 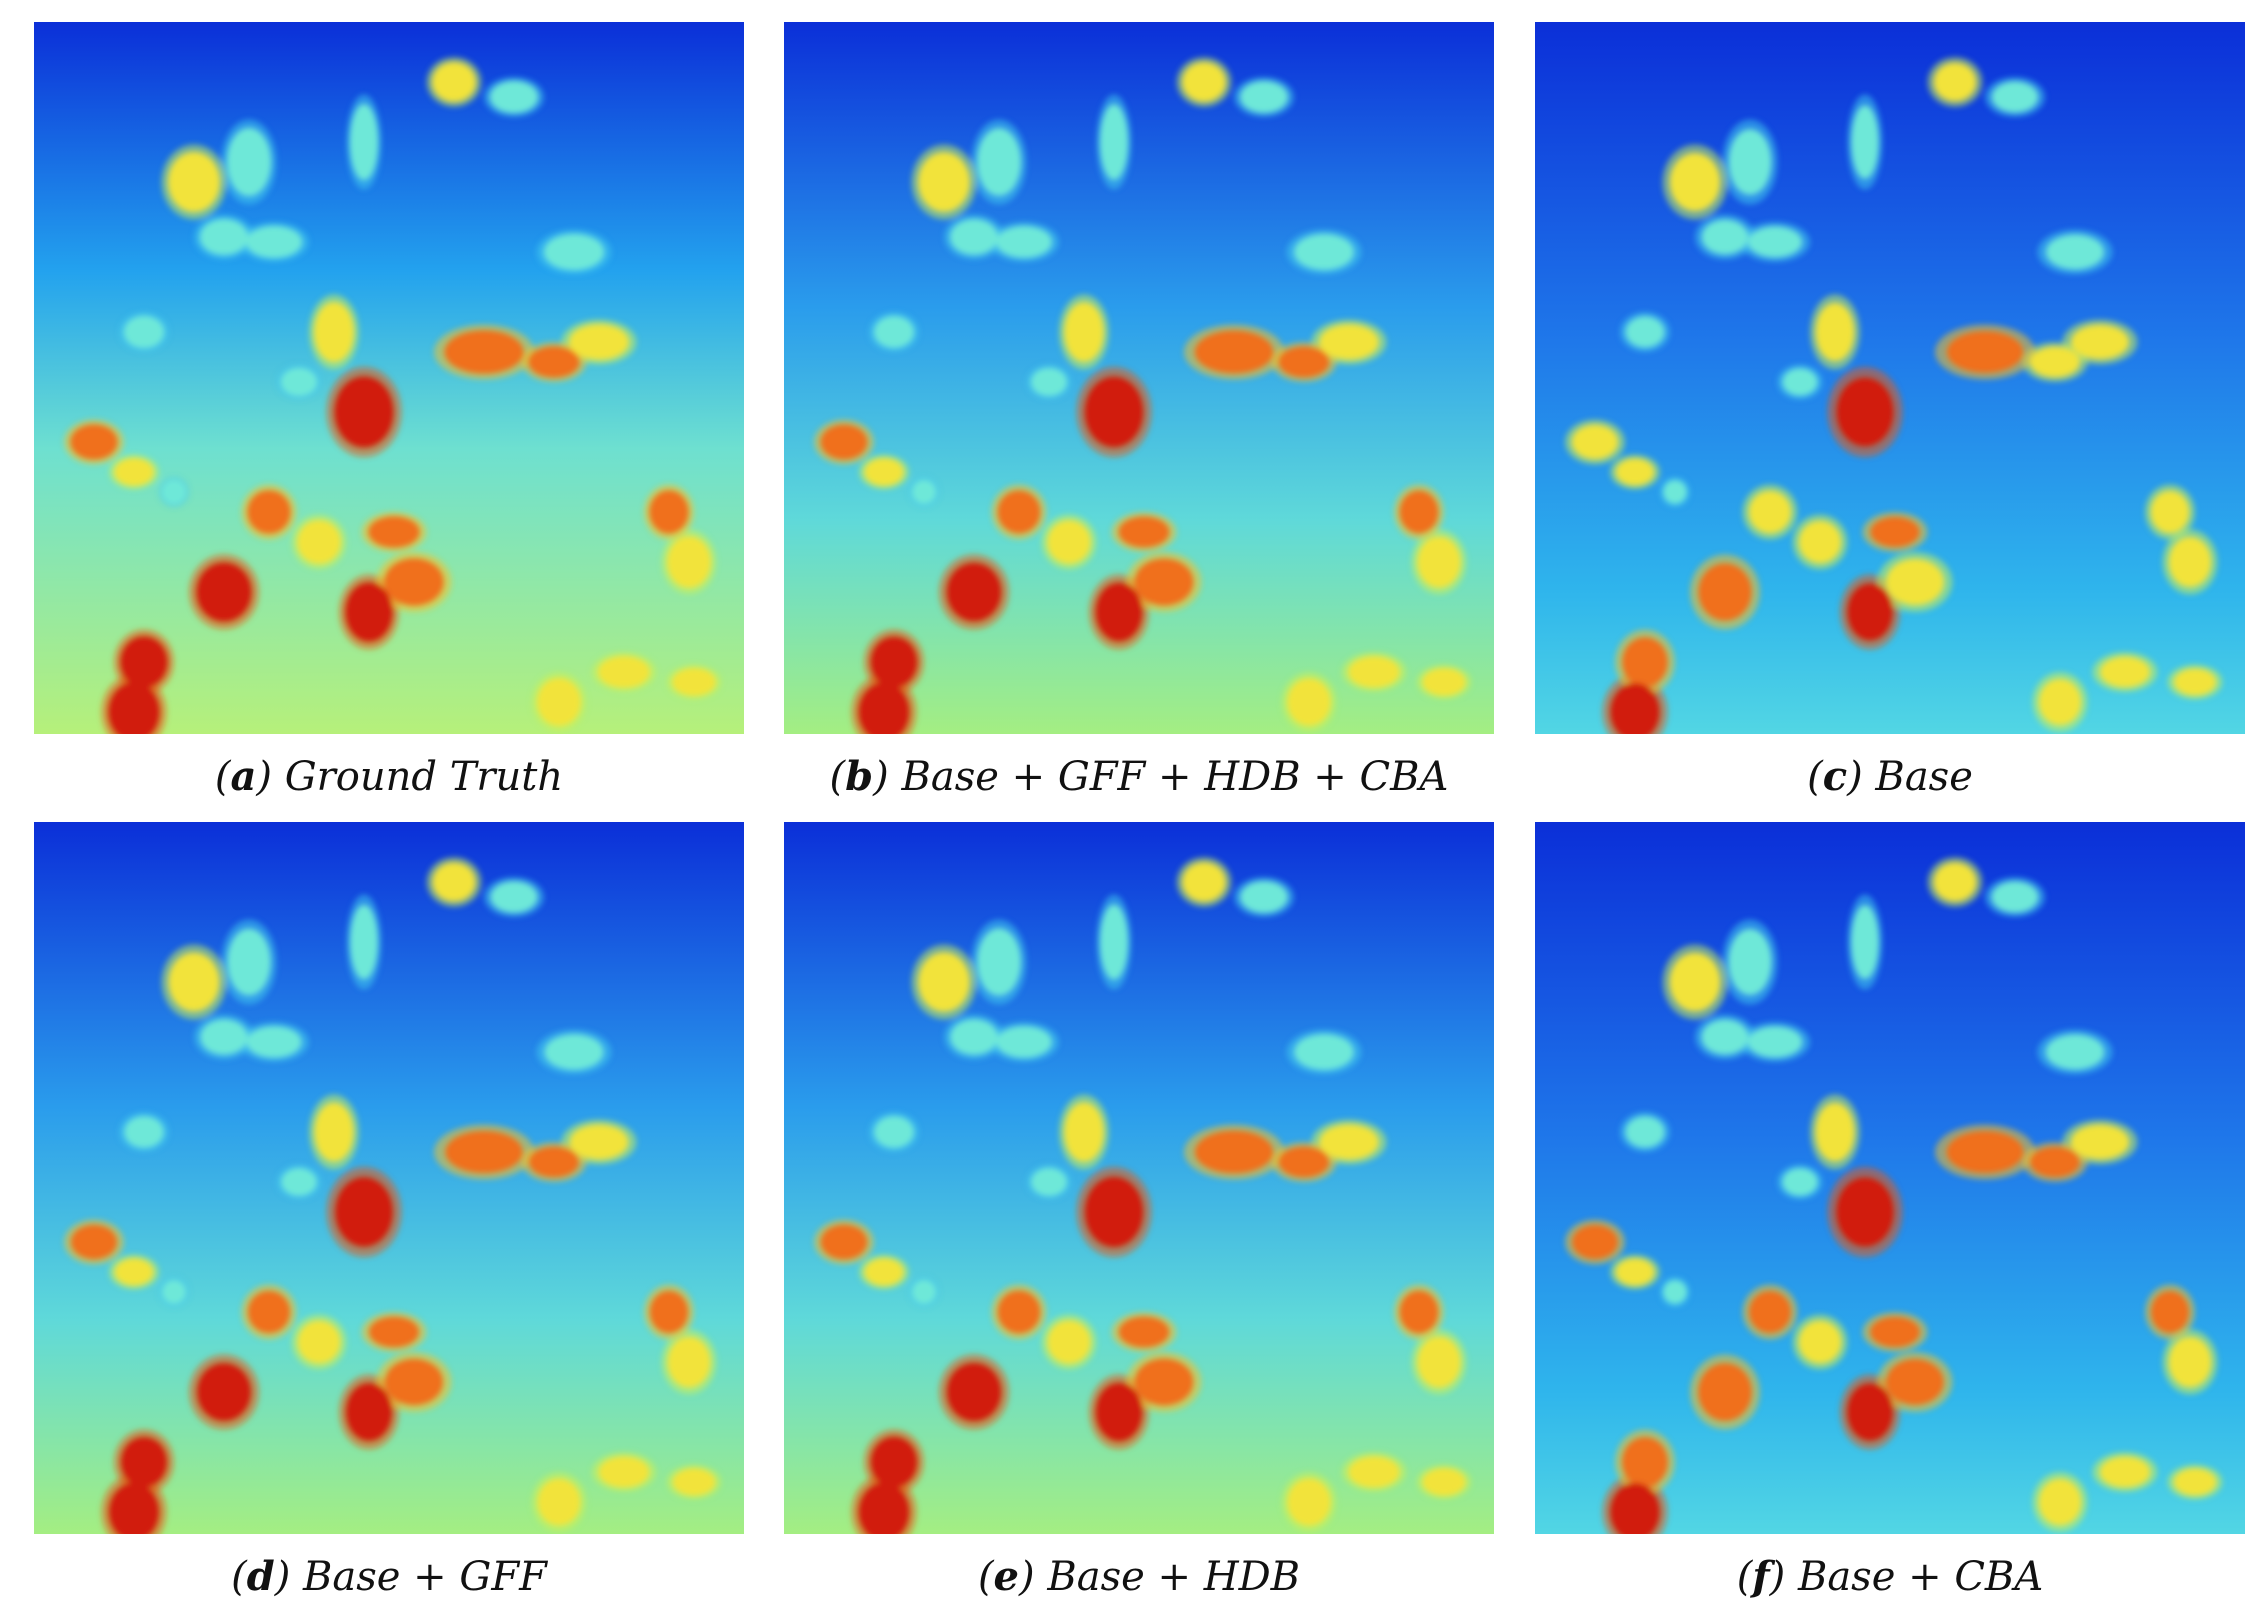 I want to click on image-panel-f, so click(x=1890, y=1178).